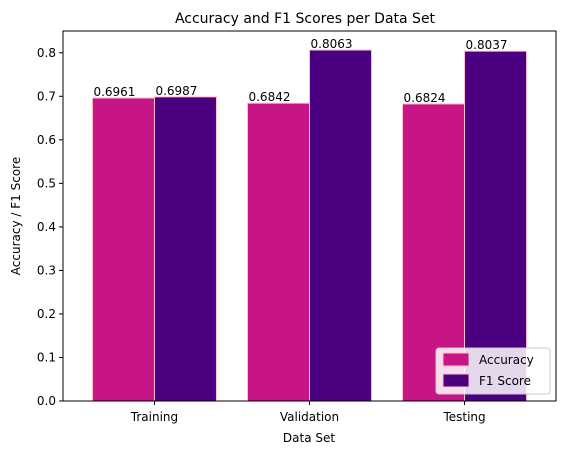  Describe the element at coordinates (46, 96) in the screenshot. I see `y-tick-label: 0.7` at that location.